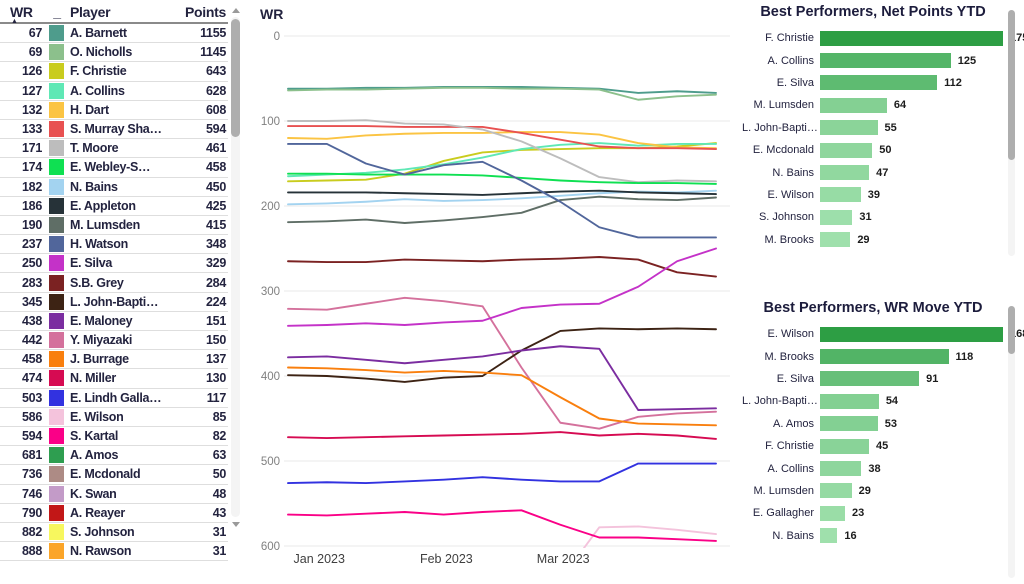 This screenshot has height=584, width=1024. I want to click on cell-points: 130, so click(216, 378).